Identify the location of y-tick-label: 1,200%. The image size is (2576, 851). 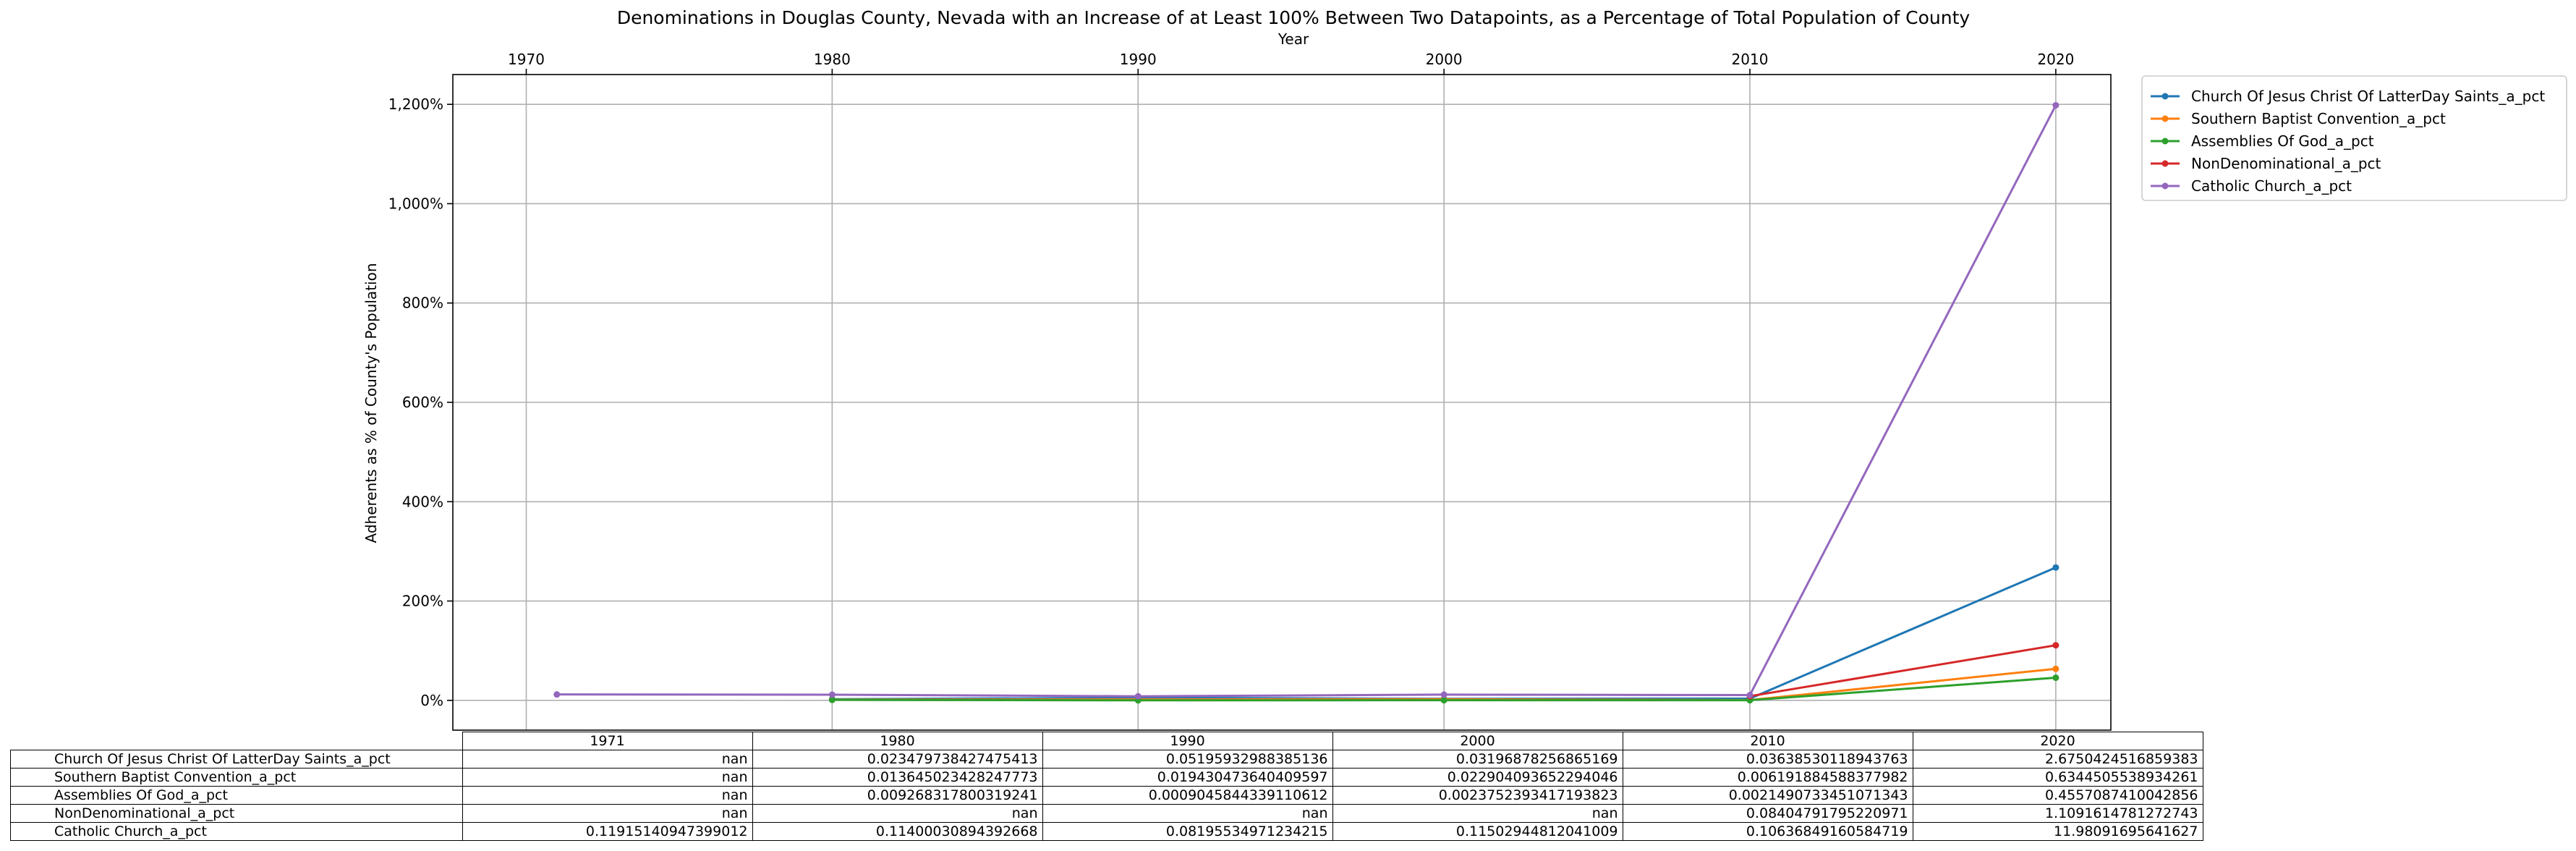
(415, 104).